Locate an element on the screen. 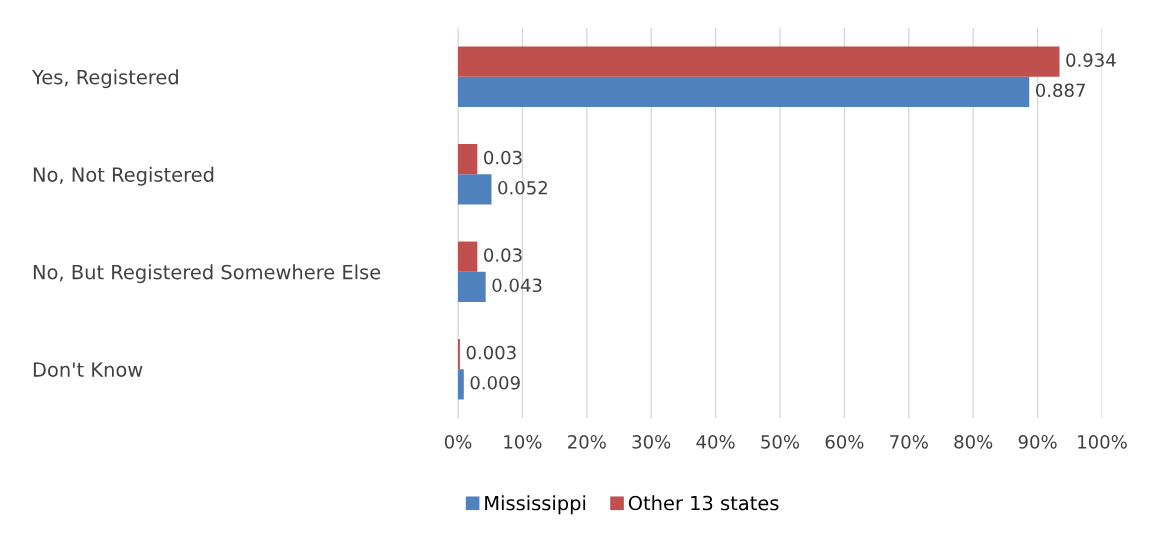 The width and height of the screenshot is (1153, 537). y-tick-label: Yes, Registered is located at coordinates (104, 79).